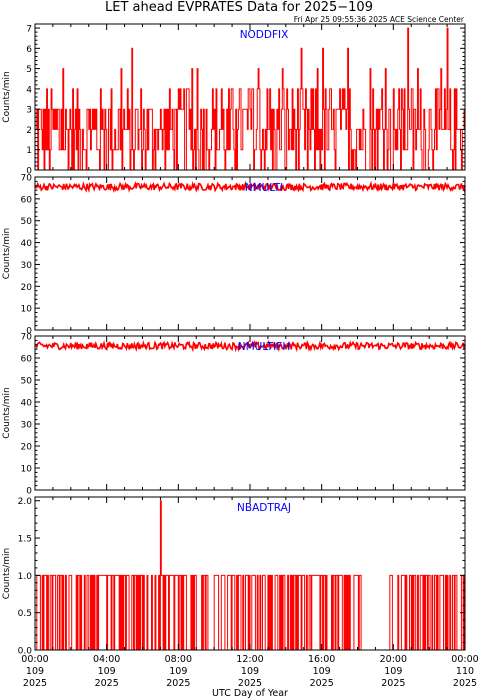  What do you see at coordinates (29, 151) in the screenshot?
I see `y-tick-label: 1` at bounding box center [29, 151].